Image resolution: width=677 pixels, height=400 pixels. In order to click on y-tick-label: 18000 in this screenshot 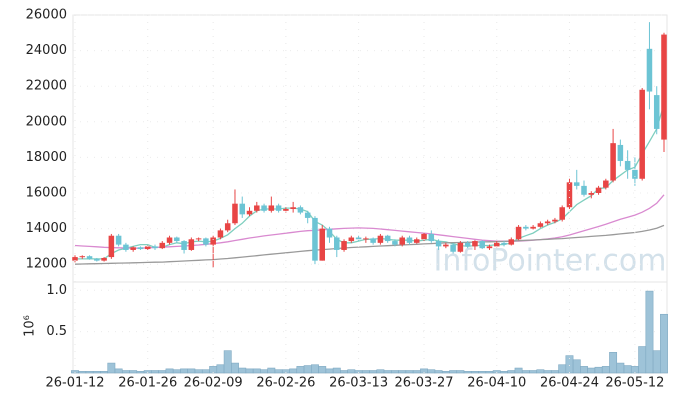, I will do `click(46, 157)`.